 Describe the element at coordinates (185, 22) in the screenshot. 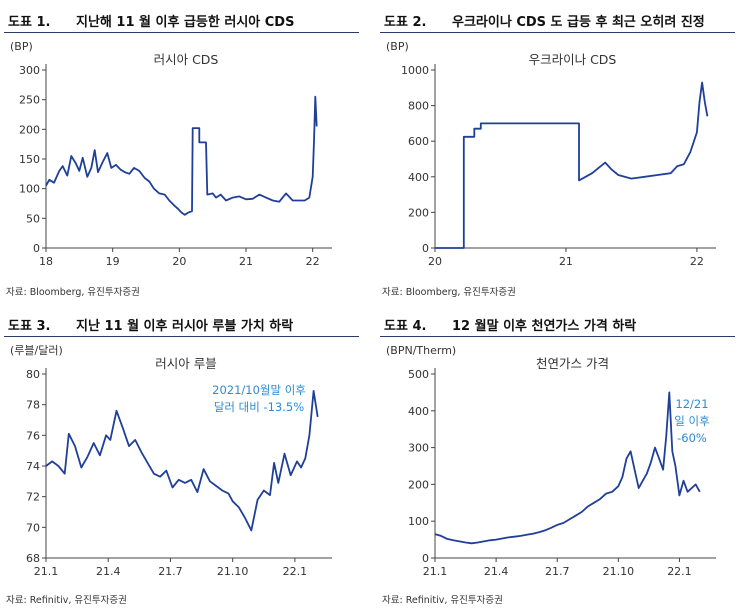

I see `figure-title: 지난해 11 월 이후 급등한 러시아 CDS` at that location.